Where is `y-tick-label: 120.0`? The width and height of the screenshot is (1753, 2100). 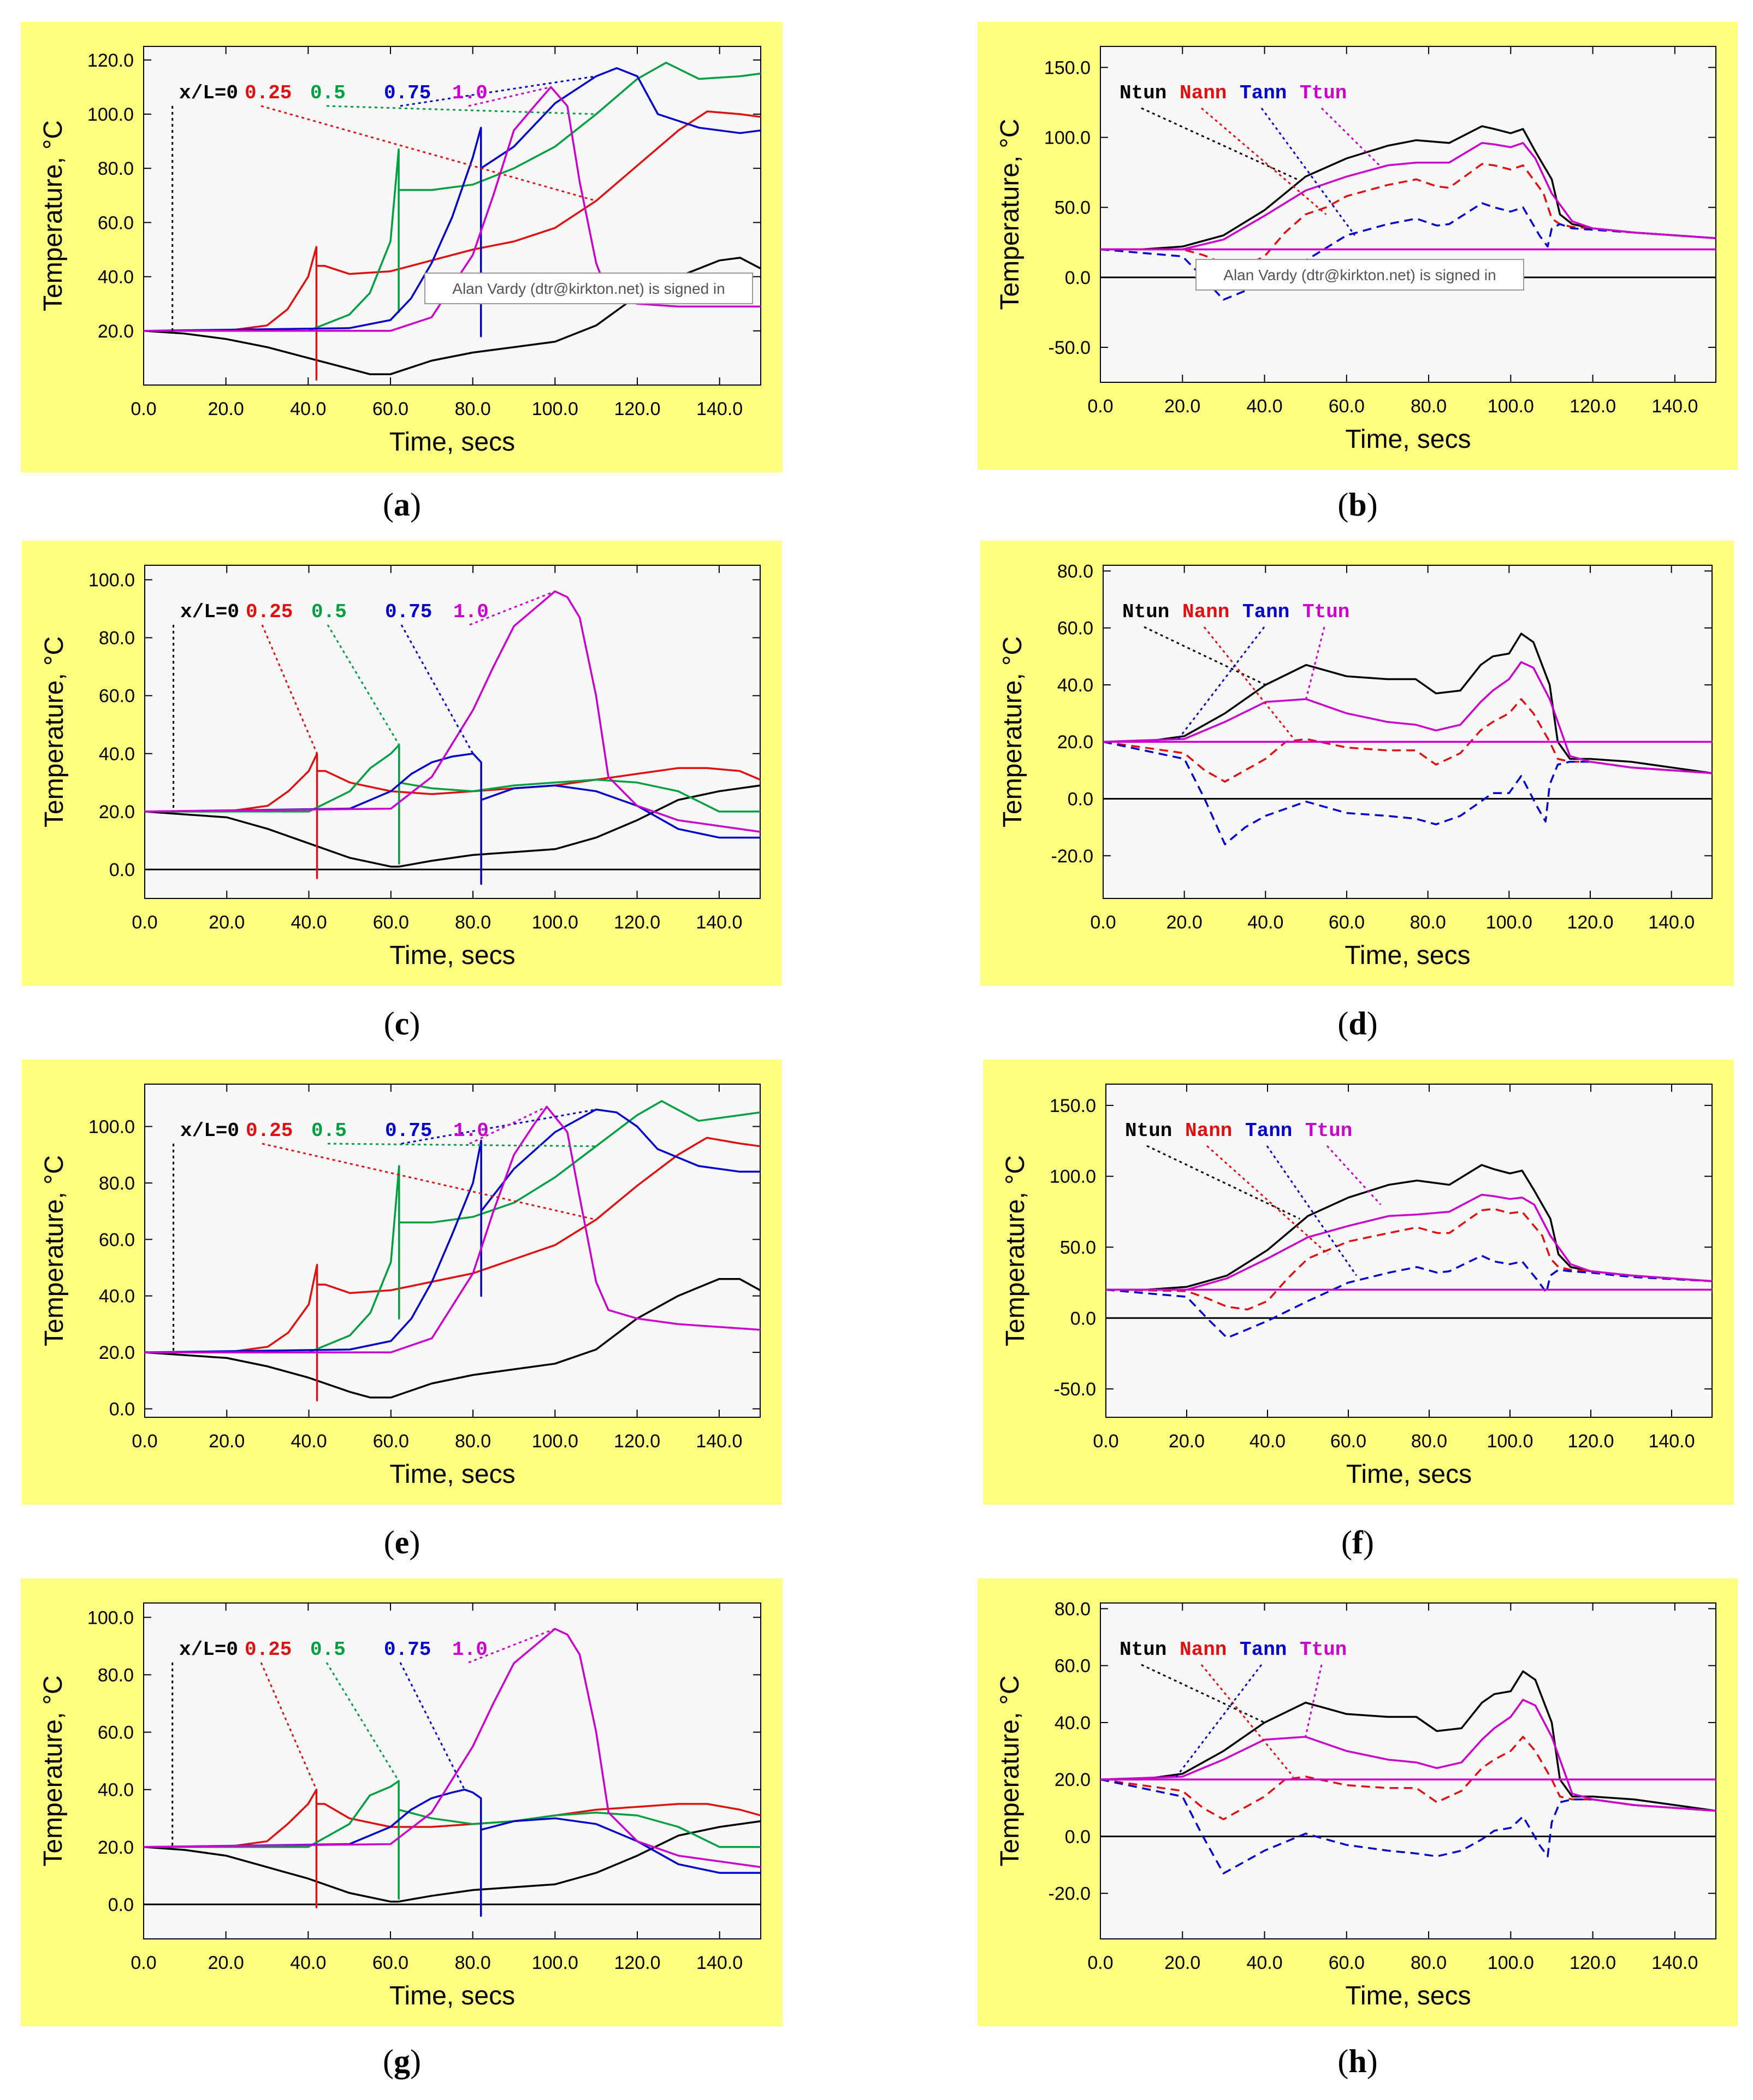 y-tick-label: 120.0 is located at coordinates (110, 61).